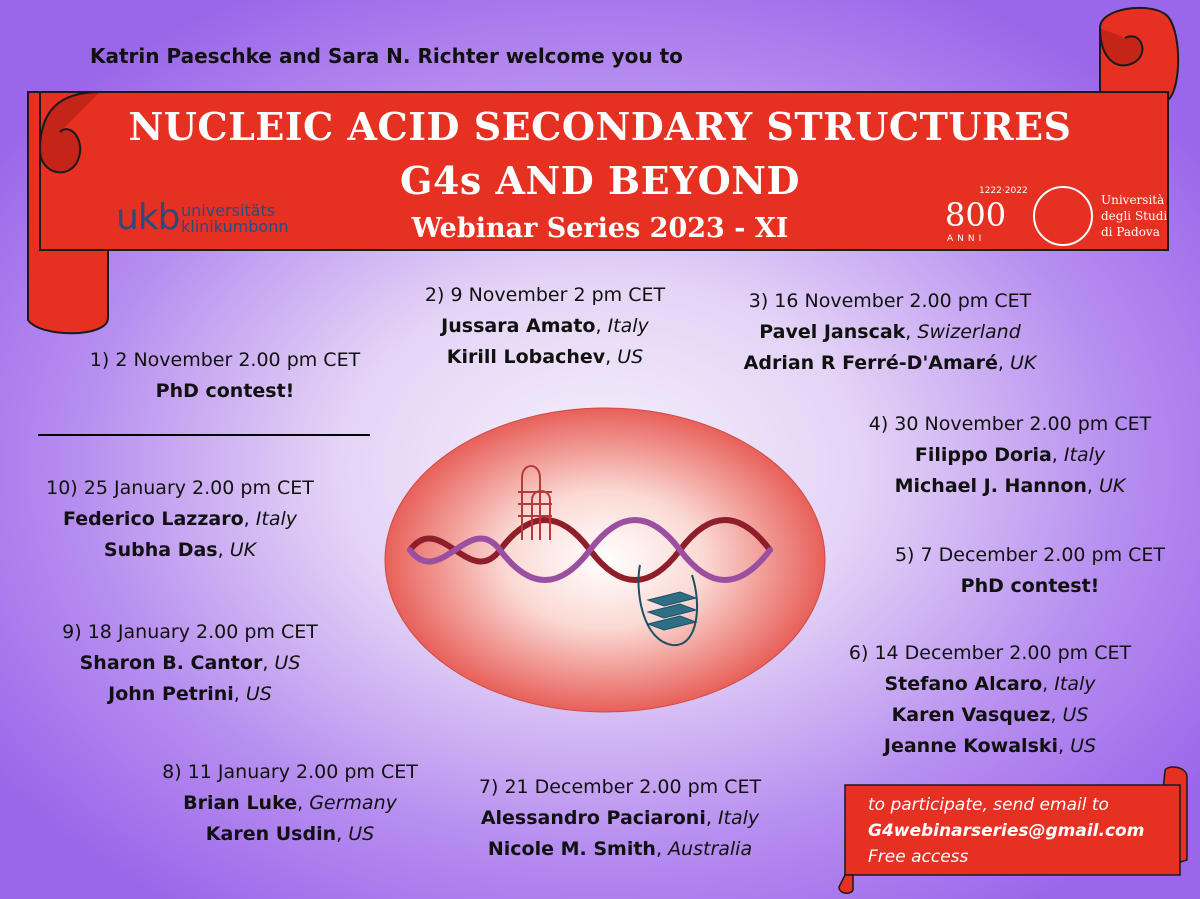 This screenshot has width=1200, height=899. Describe the element at coordinates (1134, 216) in the screenshot. I see `padova-name2: degli Studi` at that location.